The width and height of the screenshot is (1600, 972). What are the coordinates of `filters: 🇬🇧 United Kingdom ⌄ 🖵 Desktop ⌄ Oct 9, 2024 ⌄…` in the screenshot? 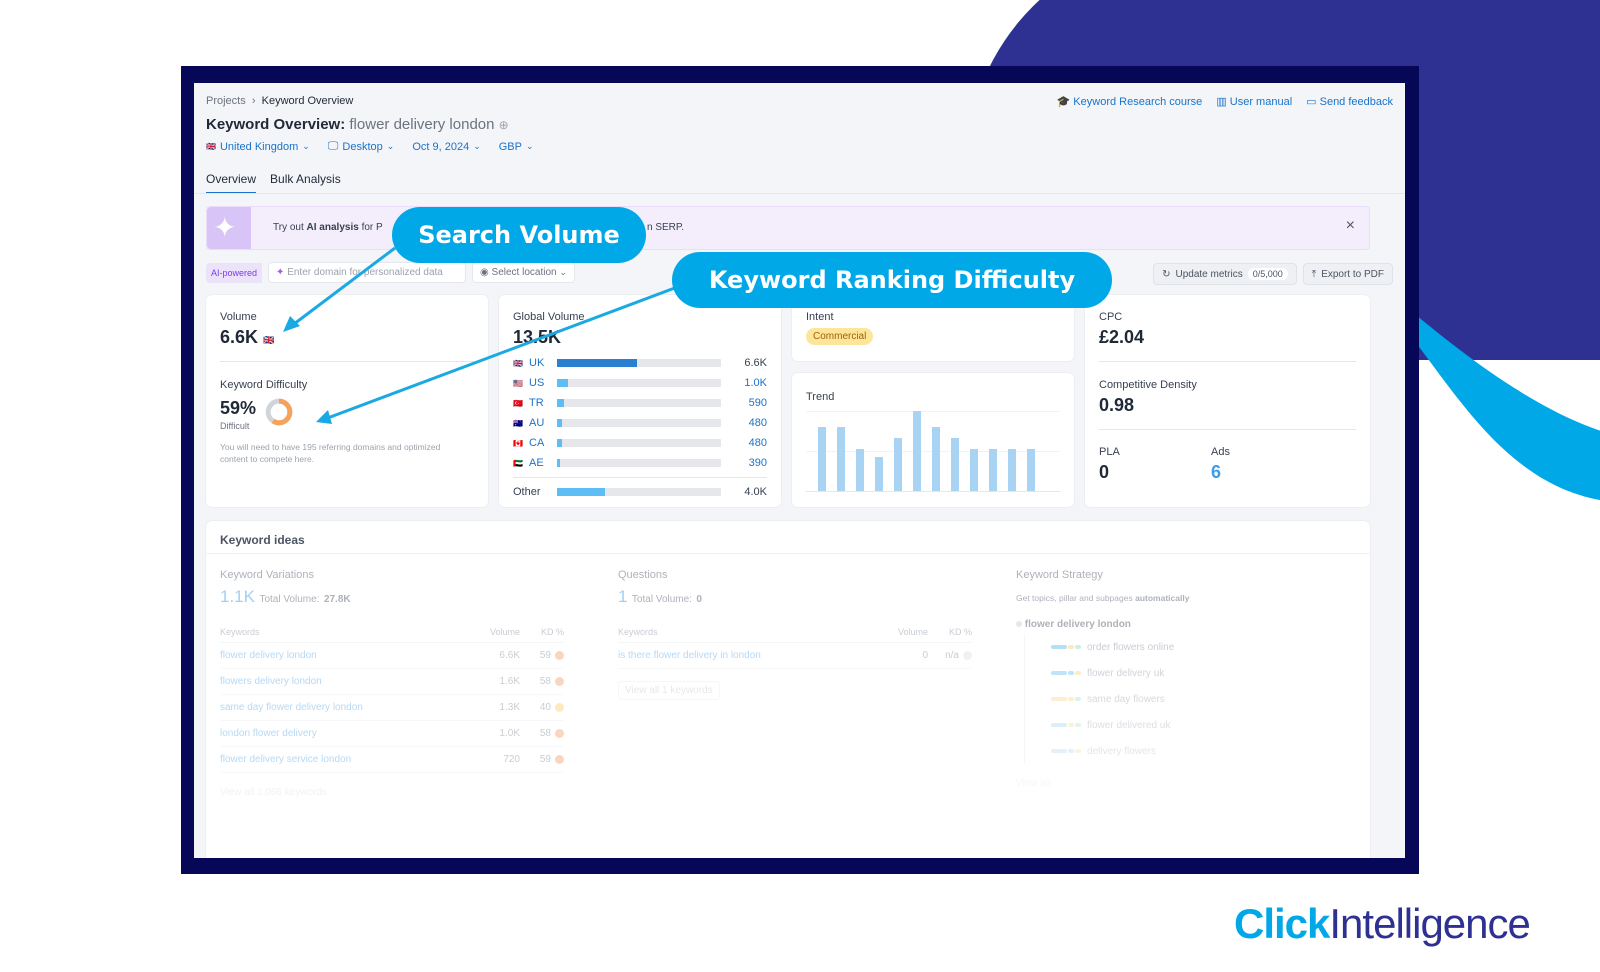 It's located at (370, 146).